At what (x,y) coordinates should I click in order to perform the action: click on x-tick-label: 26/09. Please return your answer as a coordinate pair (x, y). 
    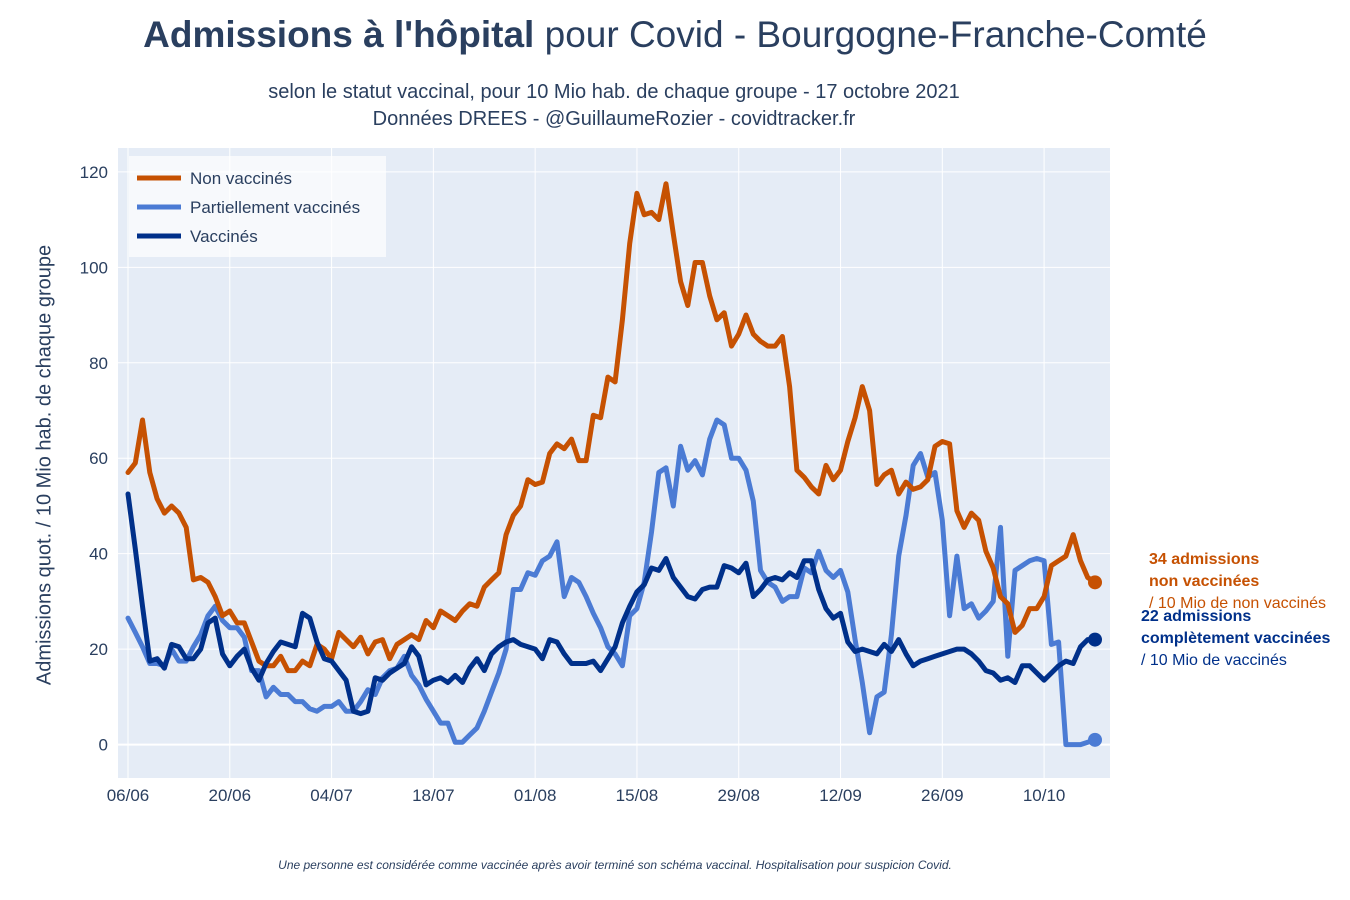
    Looking at the image, I should click on (942, 795).